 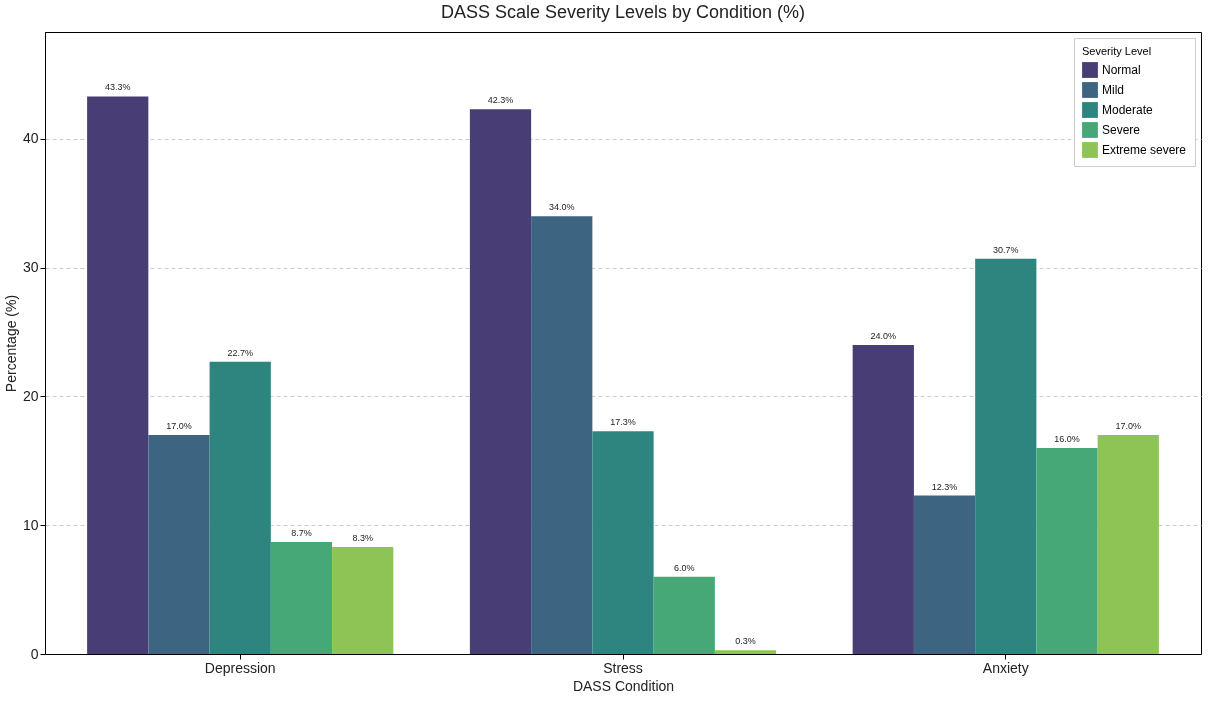 I want to click on legend-label: Mild, so click(x=1113, y=90).